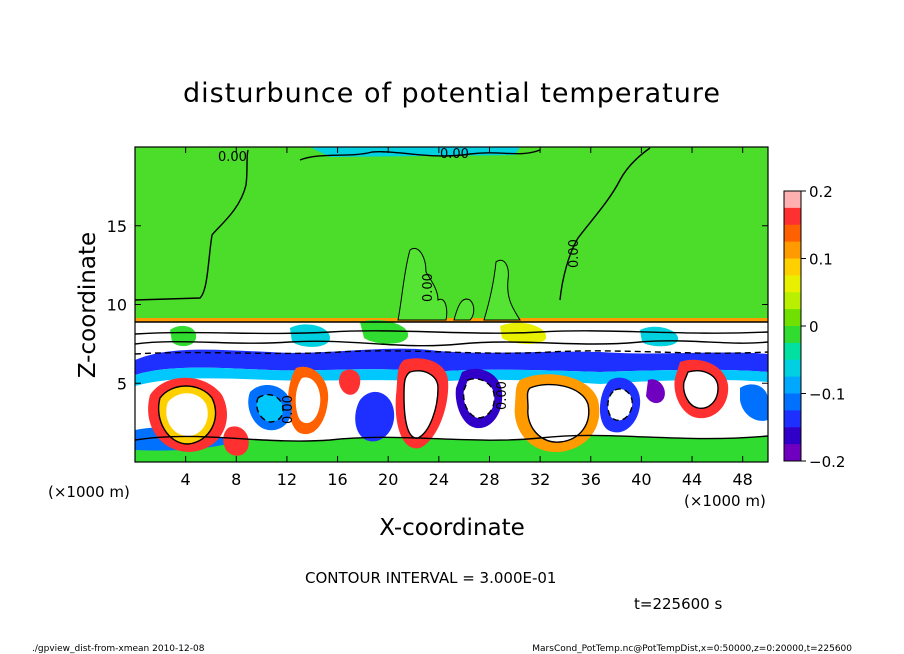 This screenshot has height=654, width=904. I want to click on y-tick-label: 15, so click(117, 226).